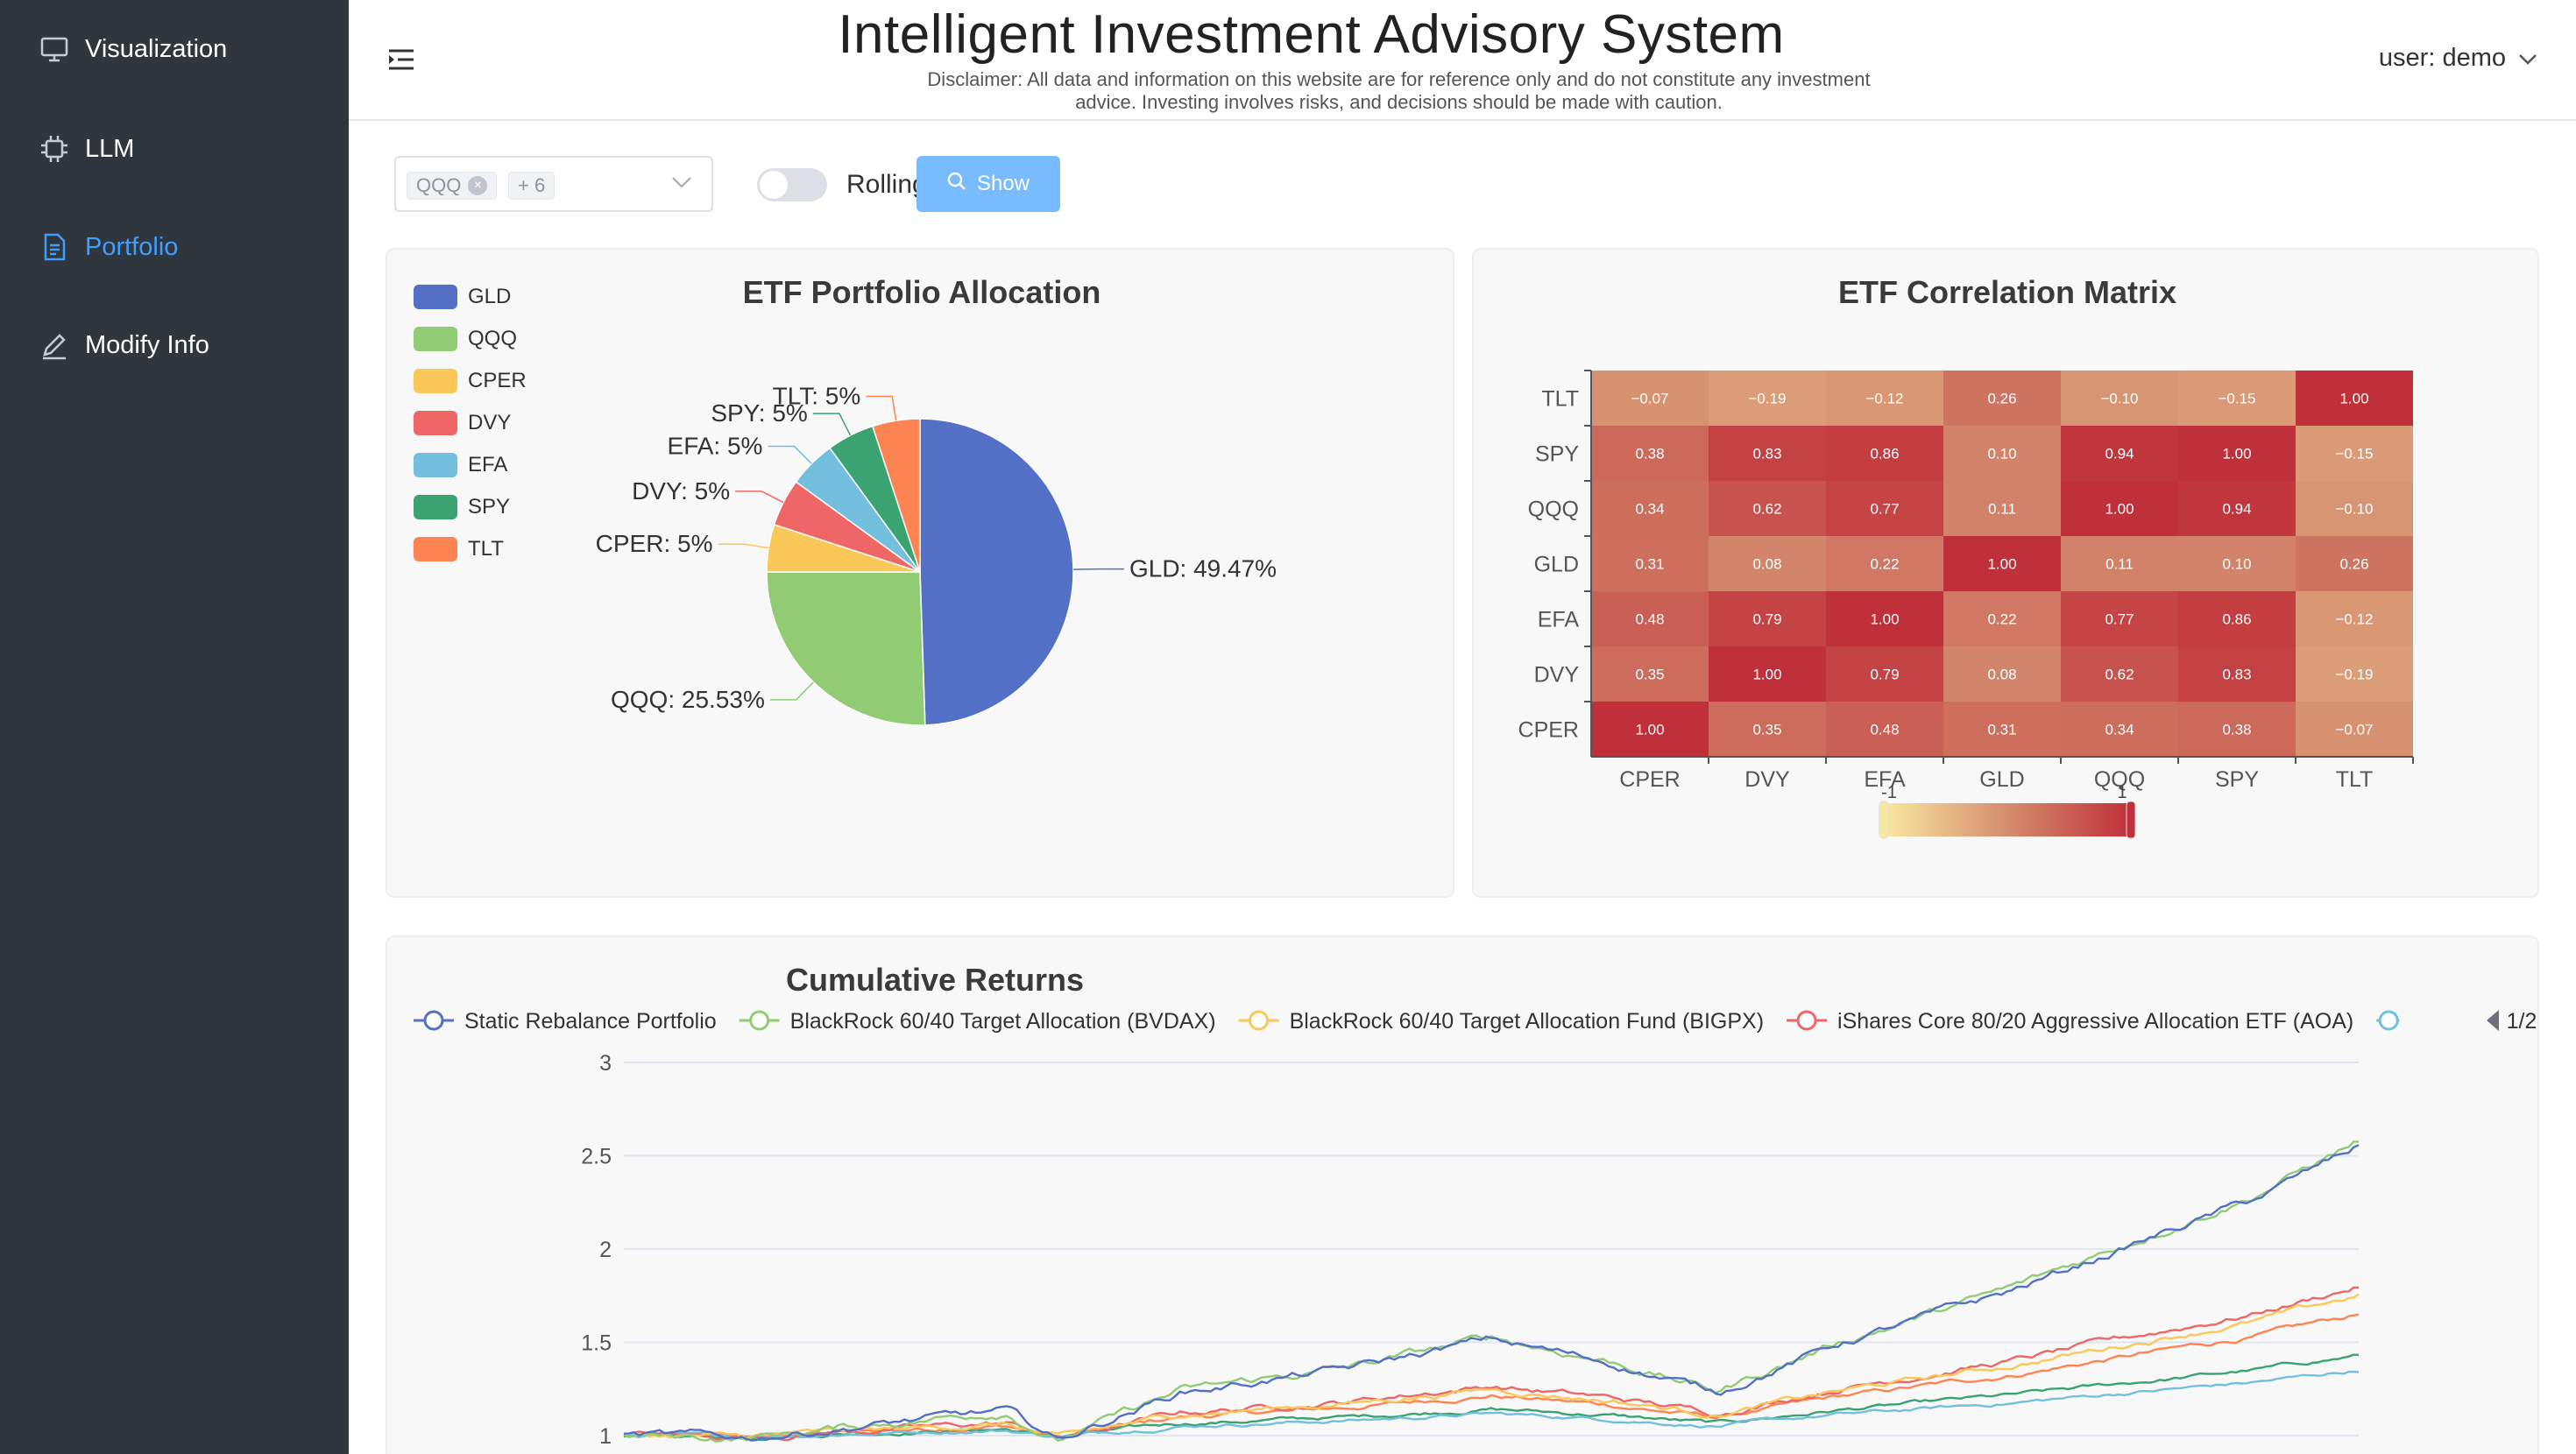 The height and width of the screenshot is (1454, 2576). I want to click on pie-slice-label: GLD: 49.47%, so click(1203, 568).